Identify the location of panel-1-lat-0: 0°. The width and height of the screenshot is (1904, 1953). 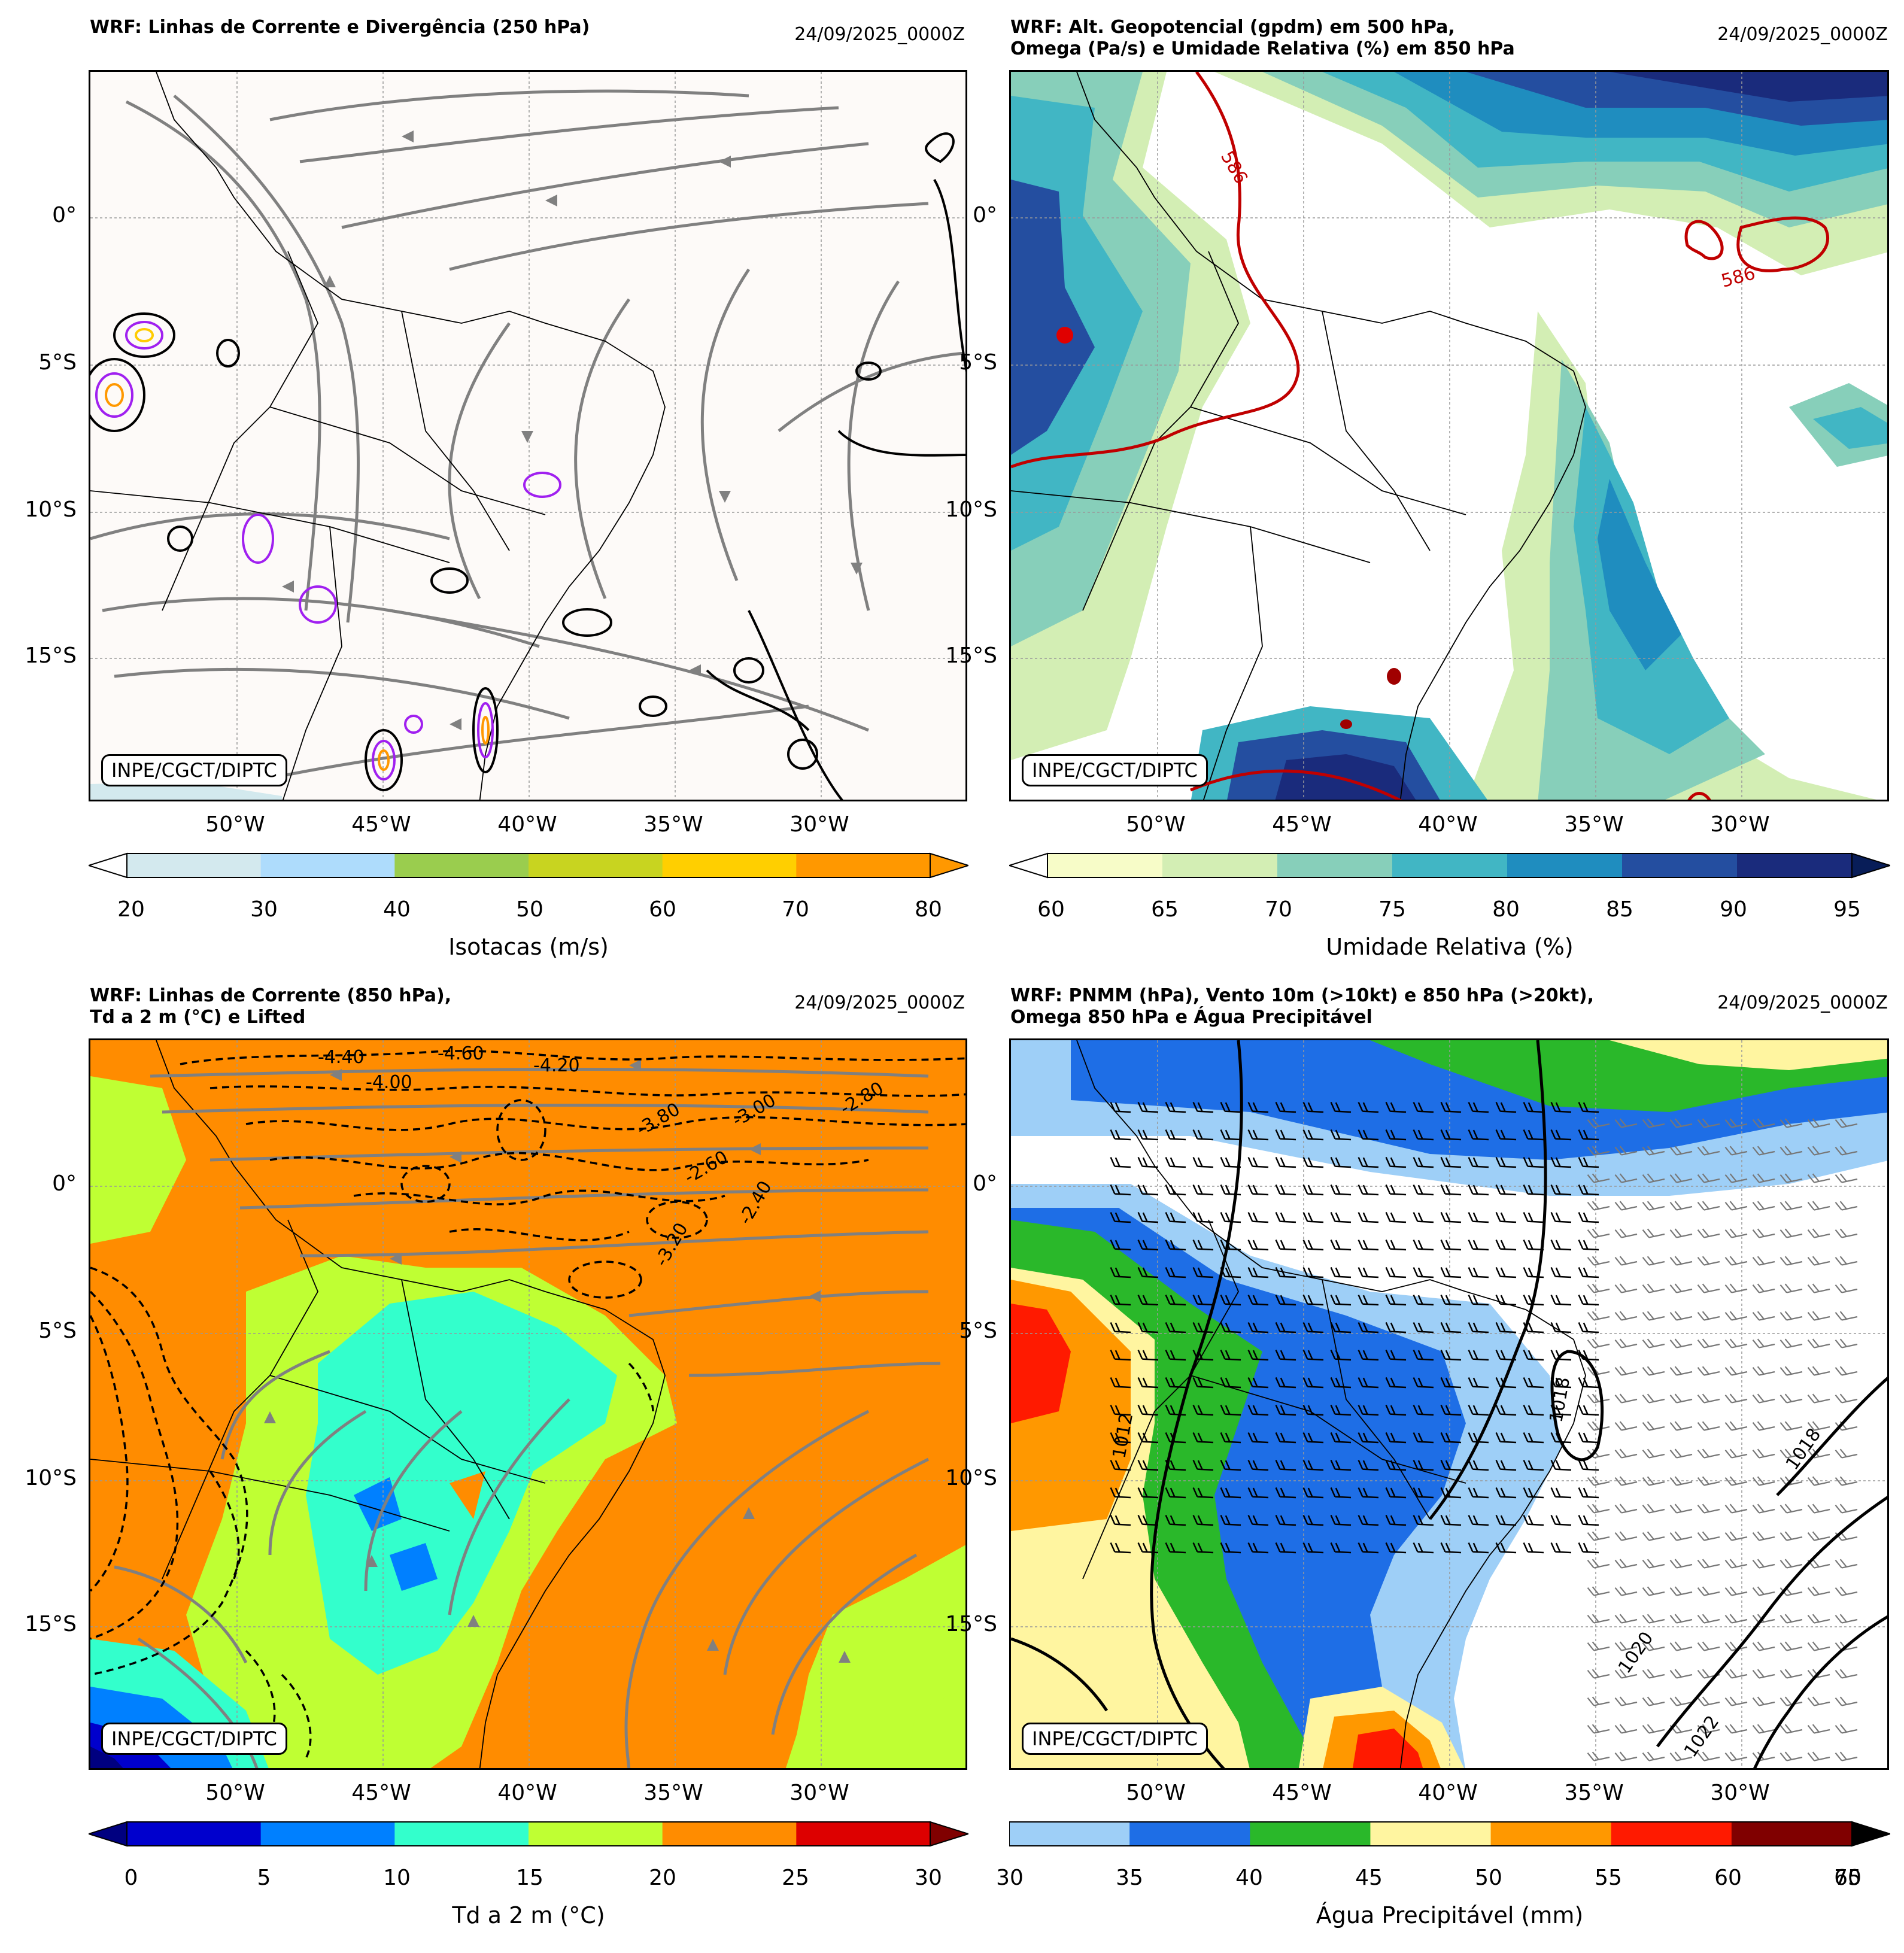
(64, 215).